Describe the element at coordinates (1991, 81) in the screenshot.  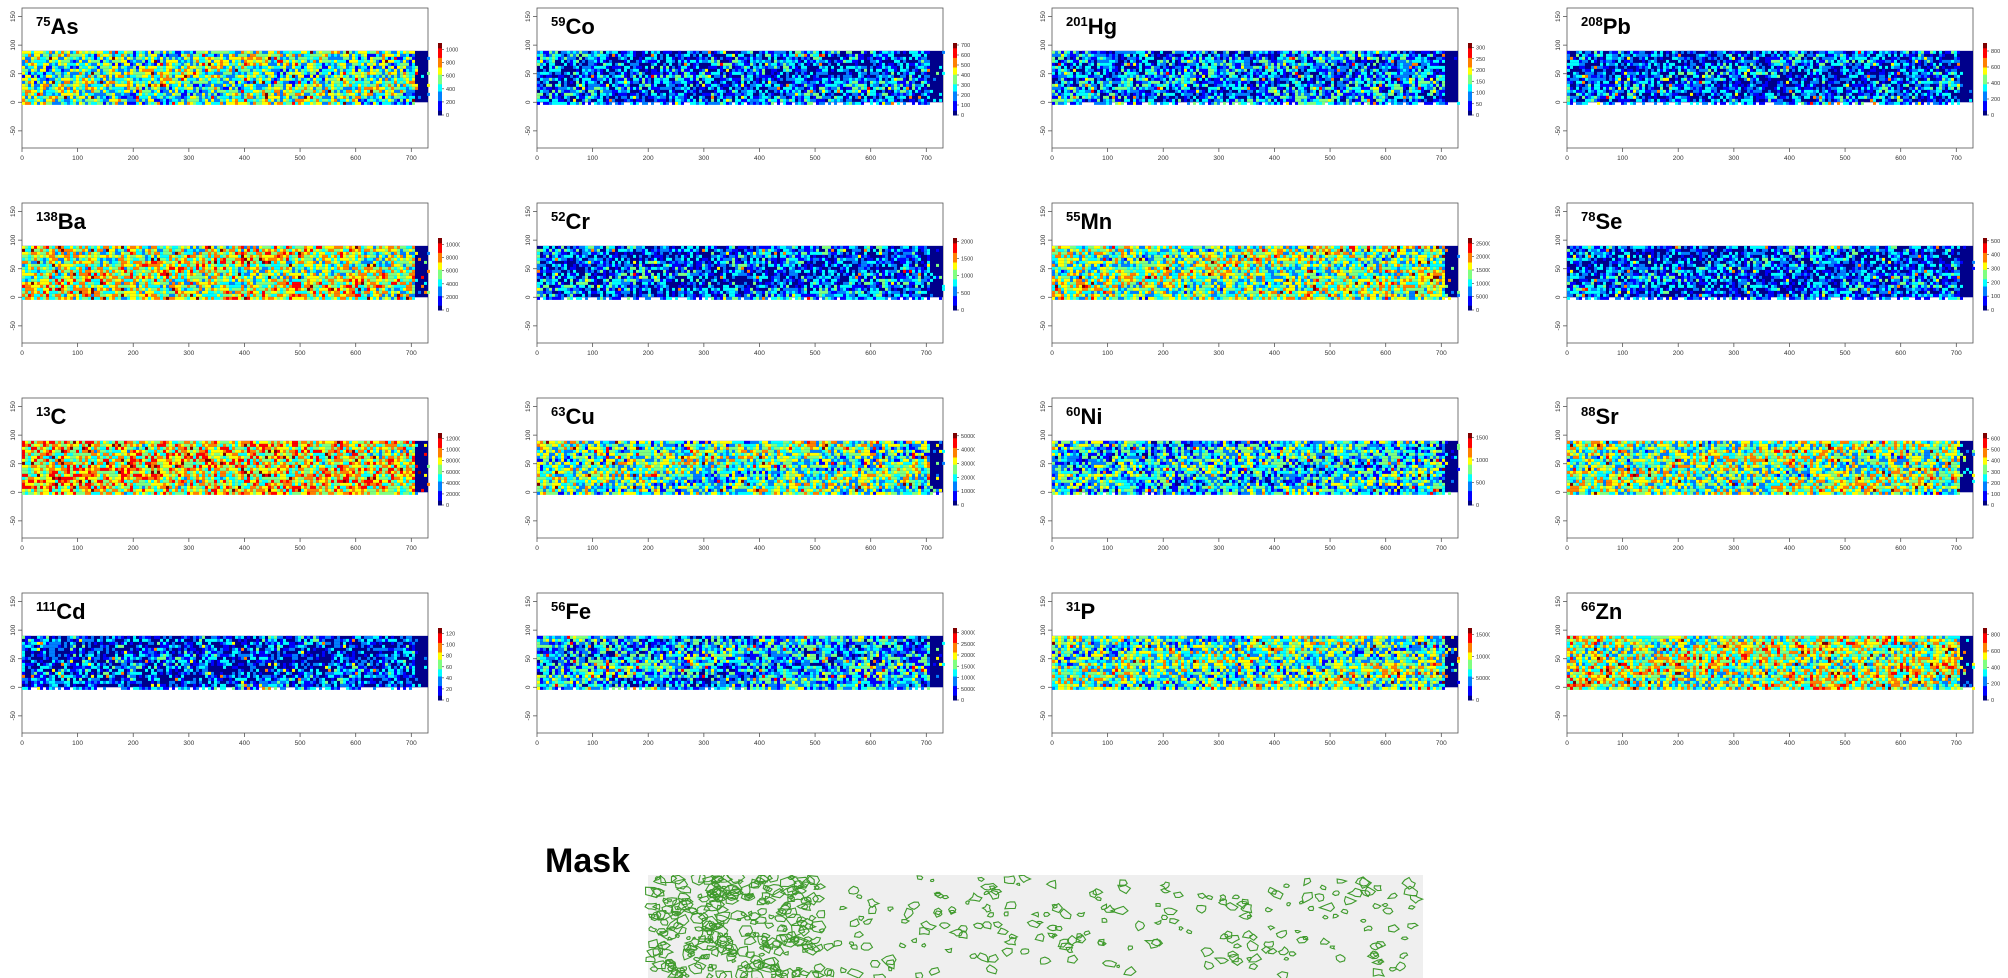
I see `colorbar: 0 200 400 600 800` at that location.